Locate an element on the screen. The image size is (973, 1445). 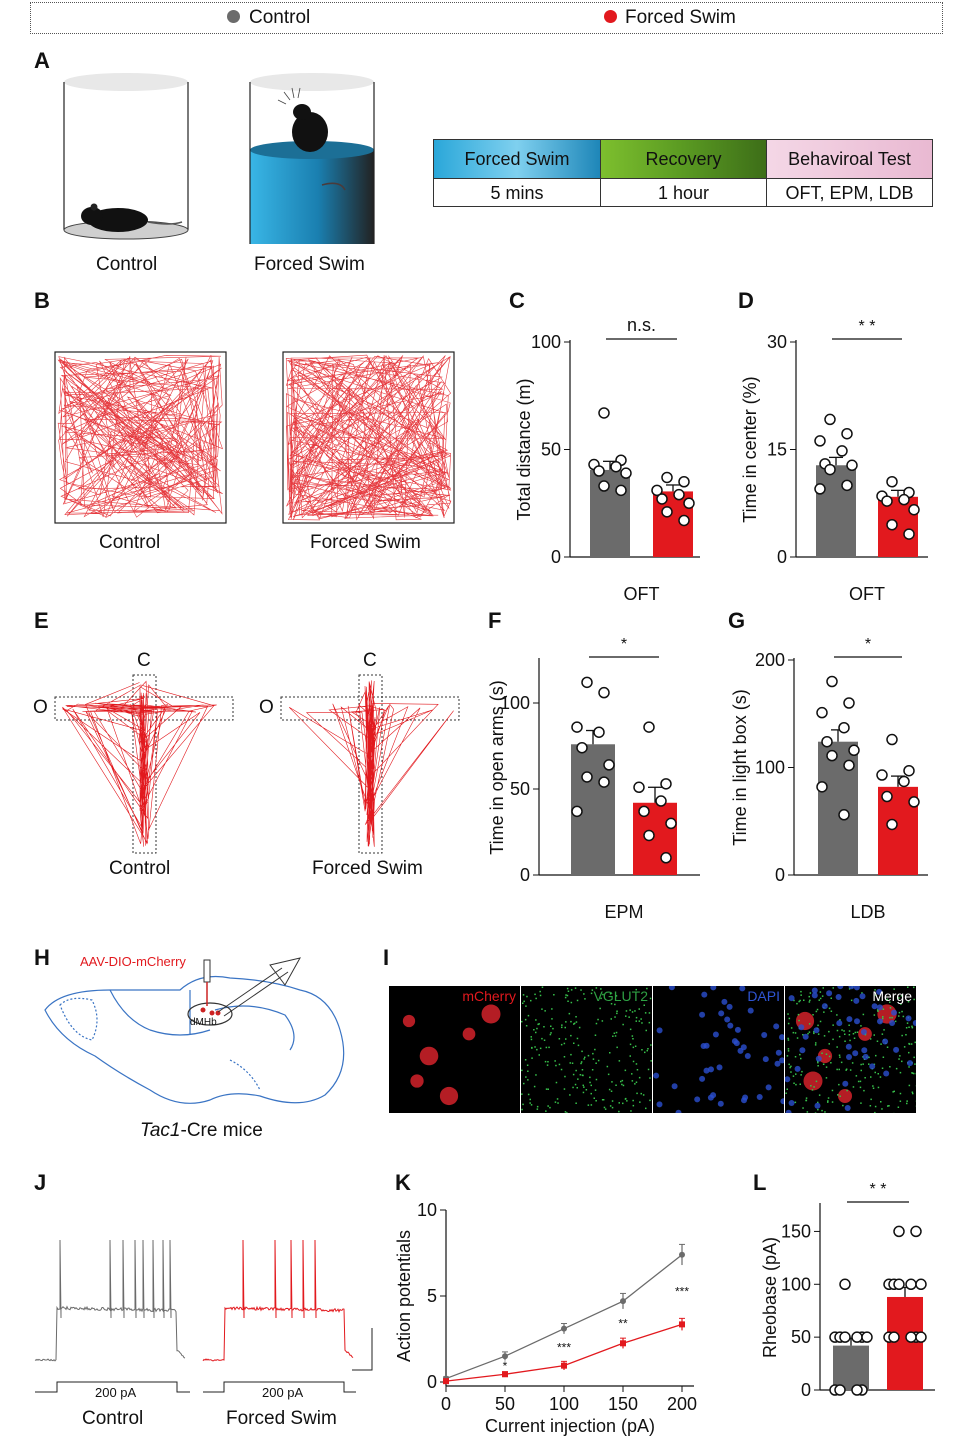
timeline-header-forced-swim: Forced Swim is located at coordinates (517, 159).